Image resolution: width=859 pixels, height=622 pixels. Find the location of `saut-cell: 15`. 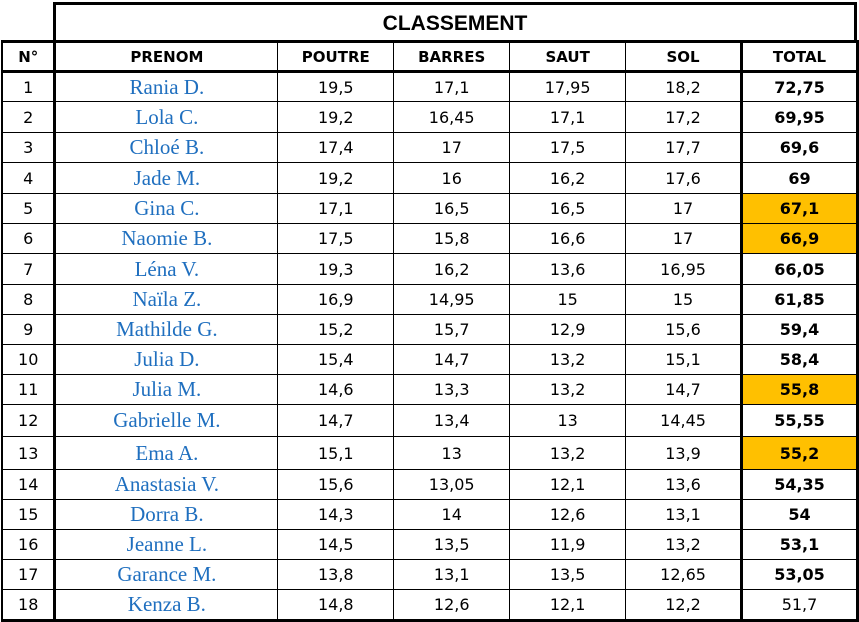

saut-cell: 15 is located at coordinates (568, 299).